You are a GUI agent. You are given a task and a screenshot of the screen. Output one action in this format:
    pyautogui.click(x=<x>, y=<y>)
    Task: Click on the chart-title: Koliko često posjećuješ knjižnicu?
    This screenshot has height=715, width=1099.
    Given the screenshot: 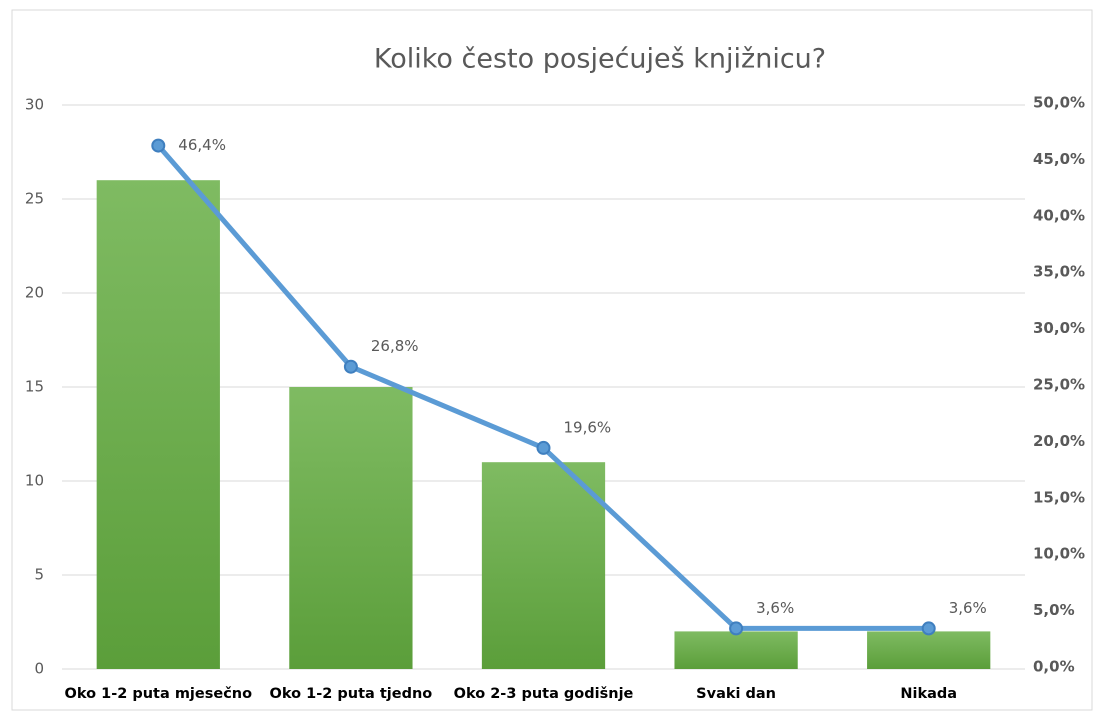 What is the action you would take?
    pyautogui.click(x=600, y=59)
    